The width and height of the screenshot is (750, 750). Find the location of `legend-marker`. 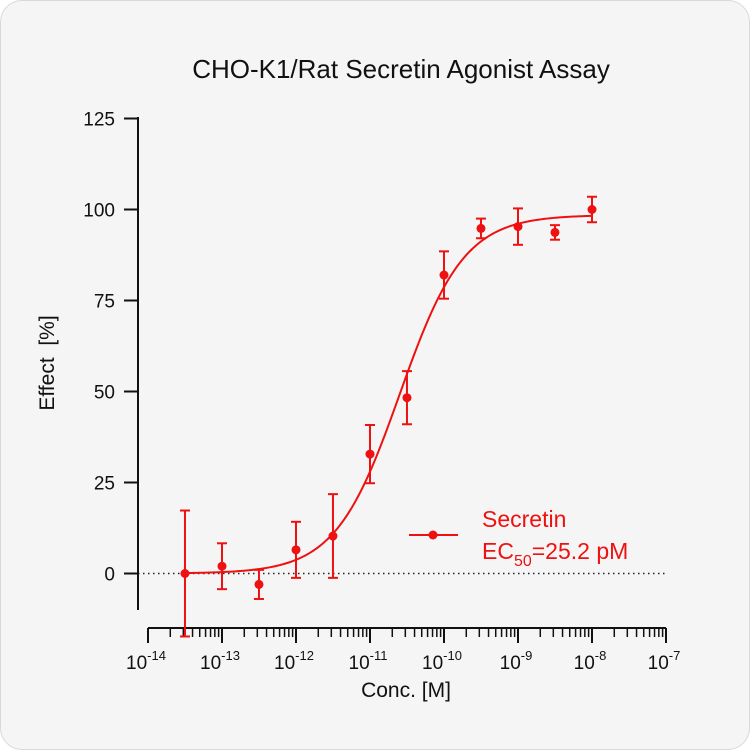

legend-marker is located at coordinates (433, 535).